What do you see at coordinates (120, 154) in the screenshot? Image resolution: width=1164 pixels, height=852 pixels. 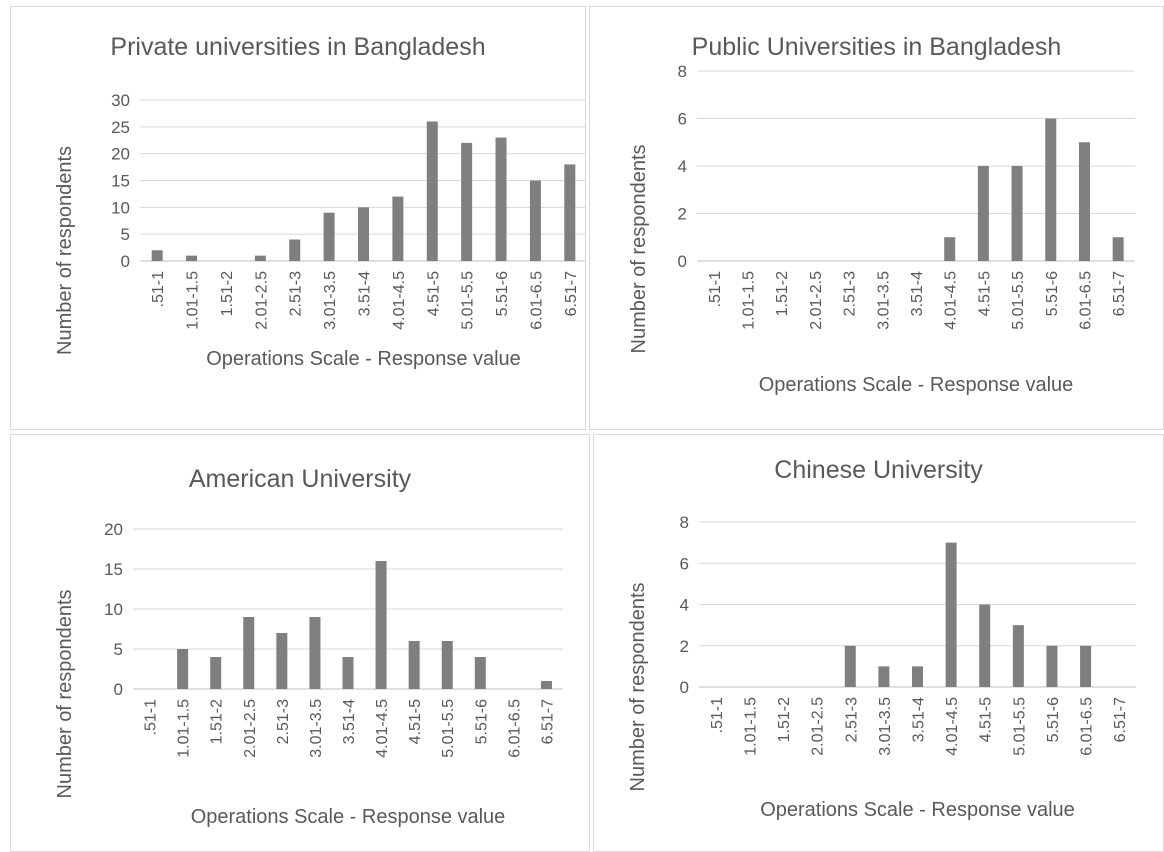 I see `y-tick-label: 20` at bounding box center [120, 154].